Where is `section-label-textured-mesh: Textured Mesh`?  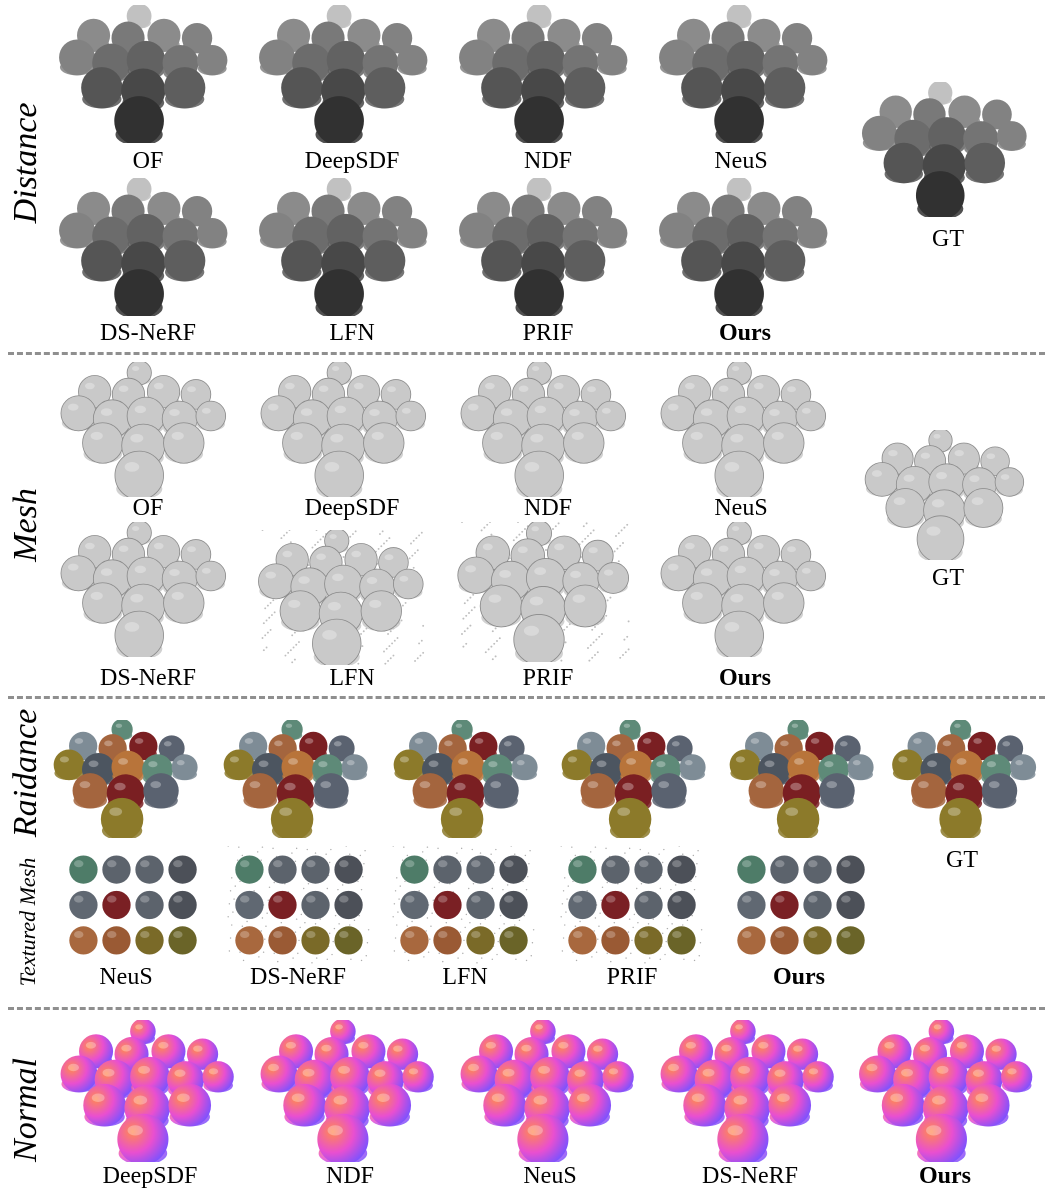 section-label-textured-mesh: Textured Mesh is located at coordinates (27, 922).